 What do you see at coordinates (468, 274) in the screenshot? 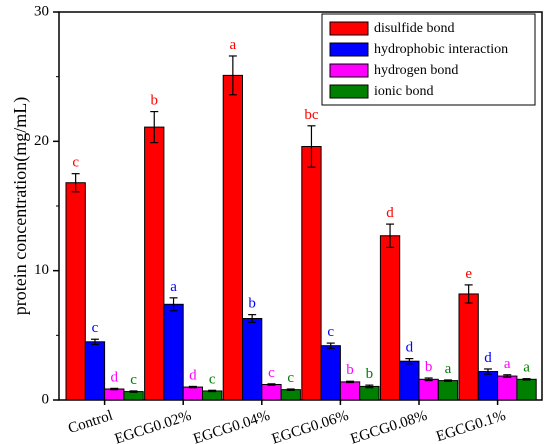
I see `significance-label: e` at bounding box center [468, 274].